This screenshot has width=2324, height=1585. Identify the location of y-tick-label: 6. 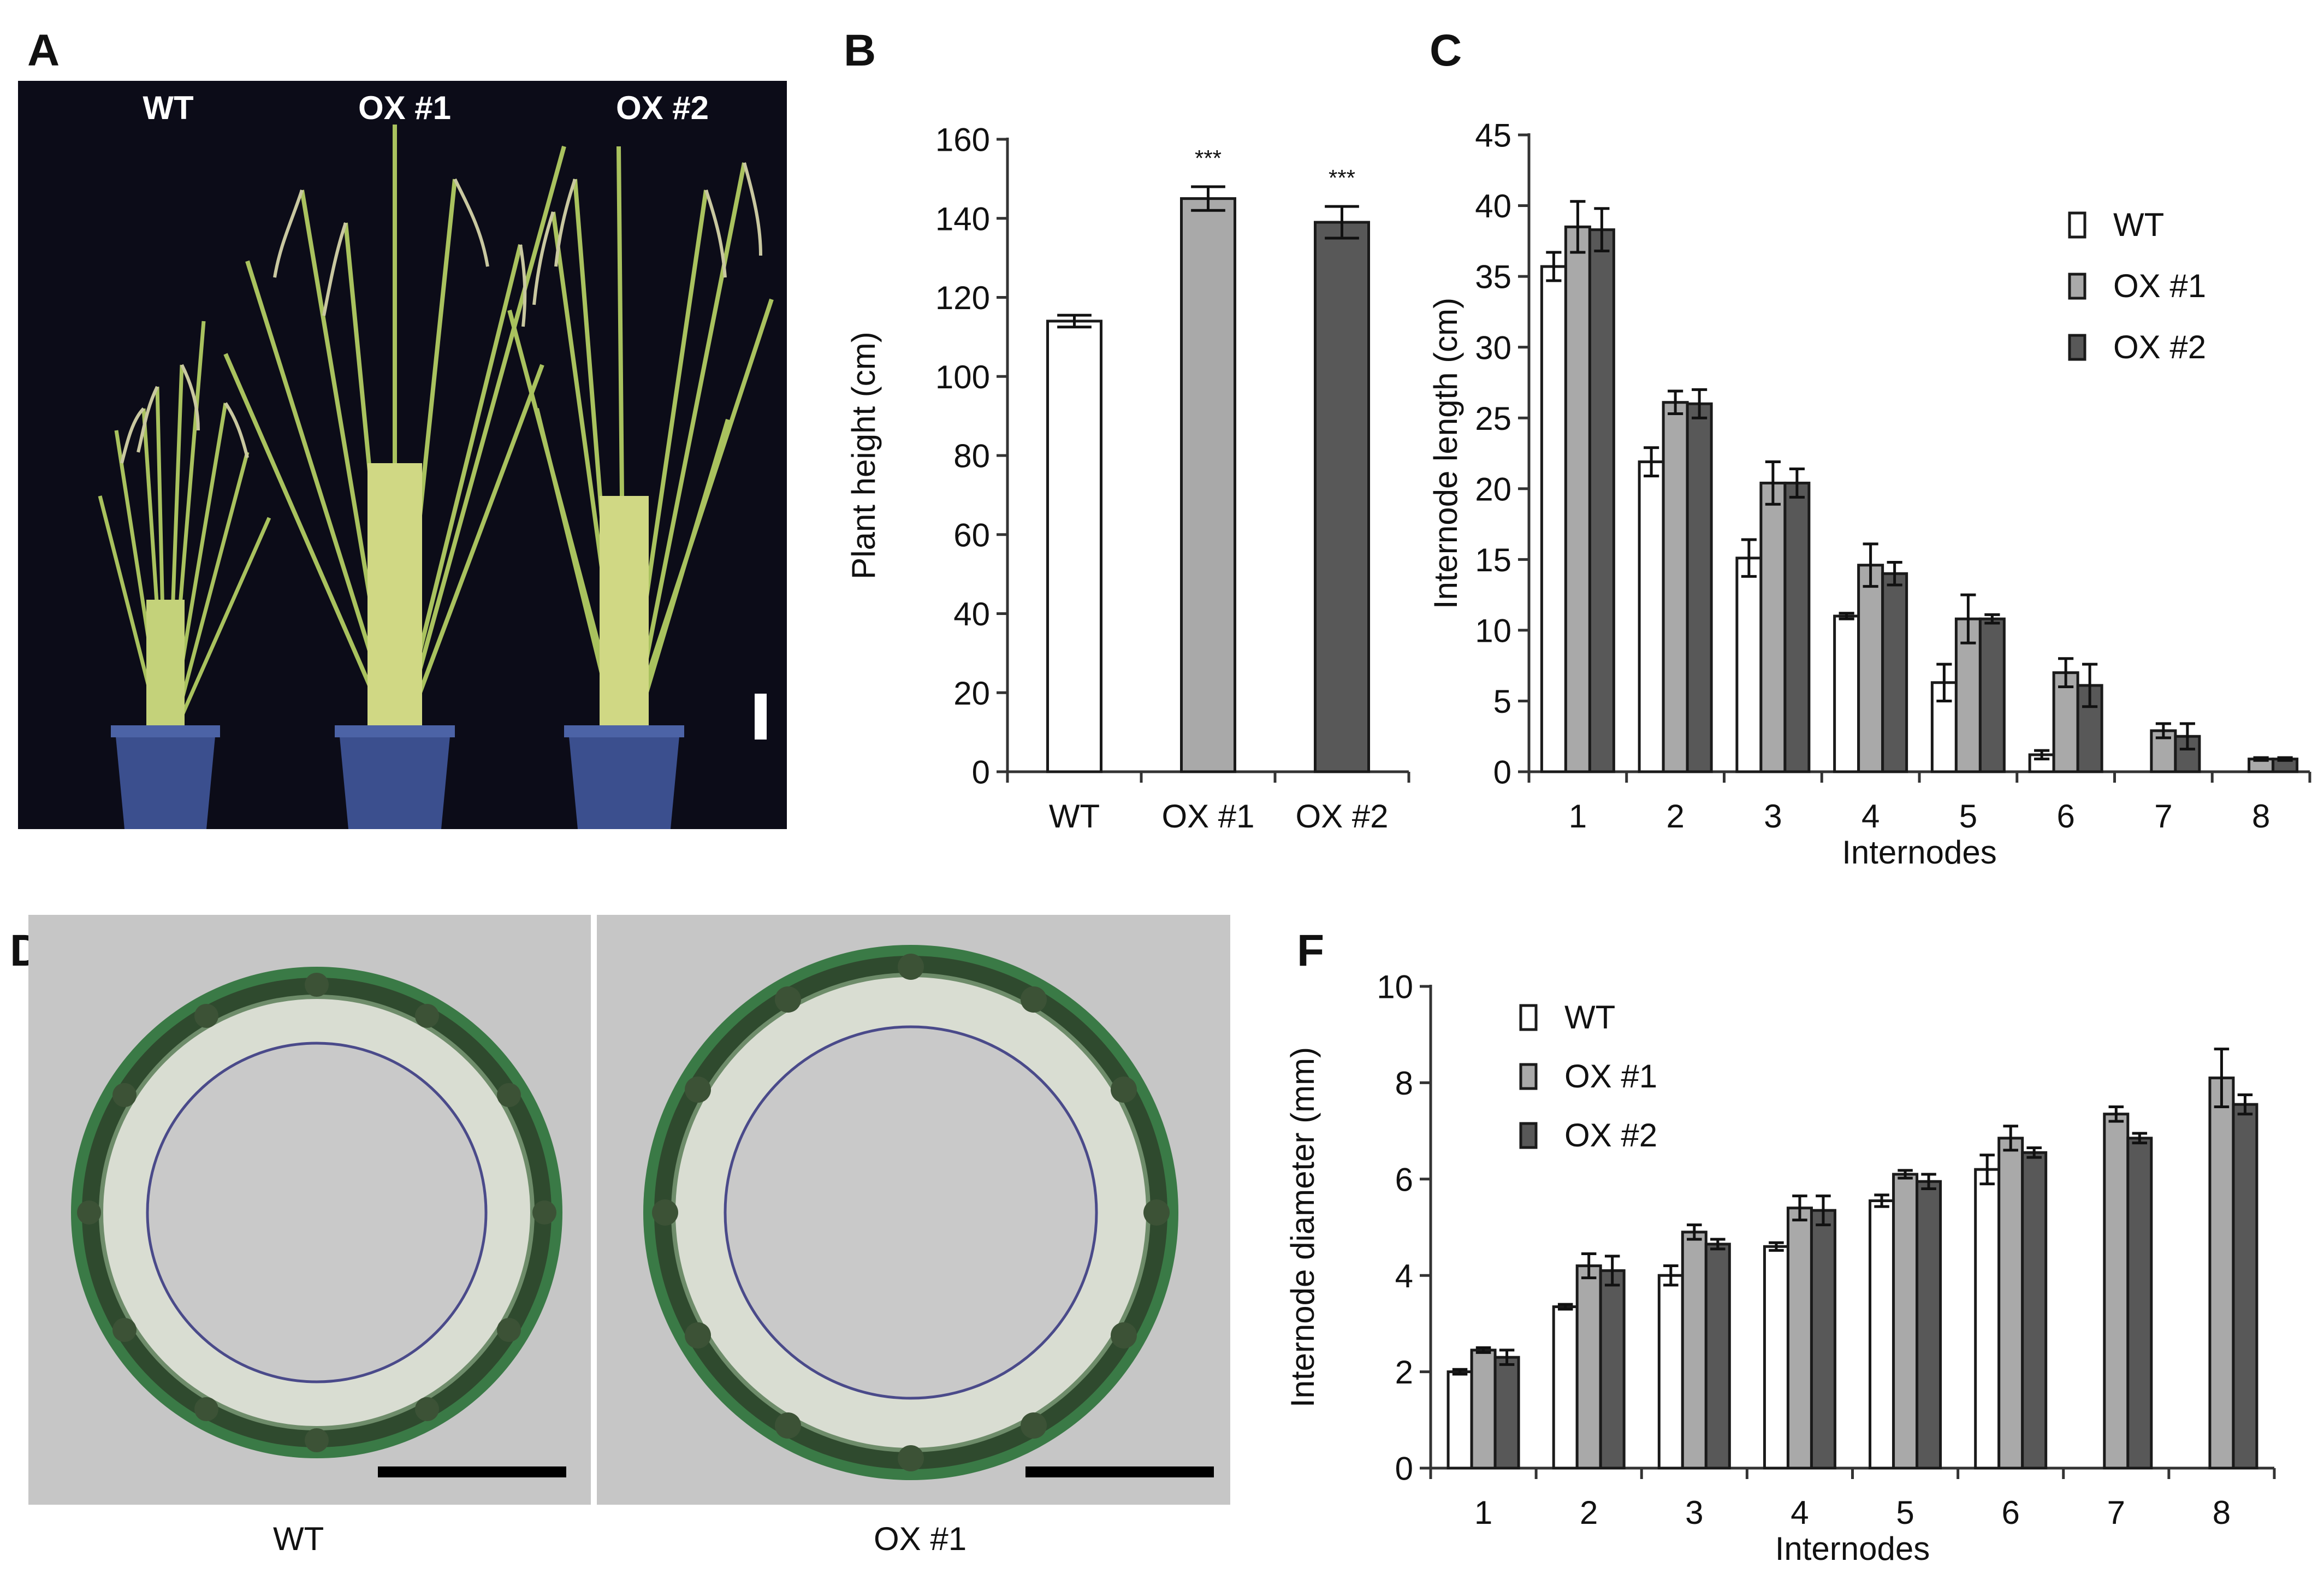
(1404, 1179).